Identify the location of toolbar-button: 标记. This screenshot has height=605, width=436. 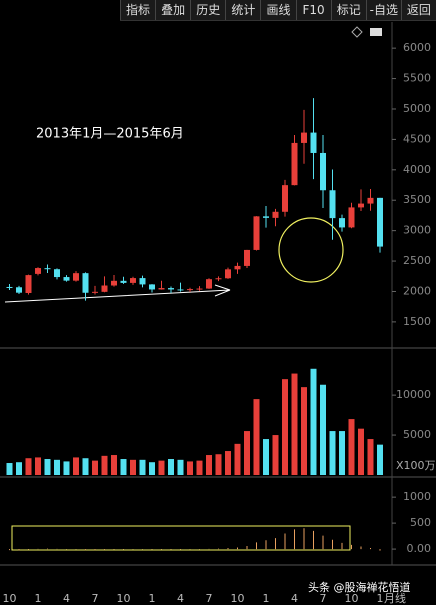
(348, 10).